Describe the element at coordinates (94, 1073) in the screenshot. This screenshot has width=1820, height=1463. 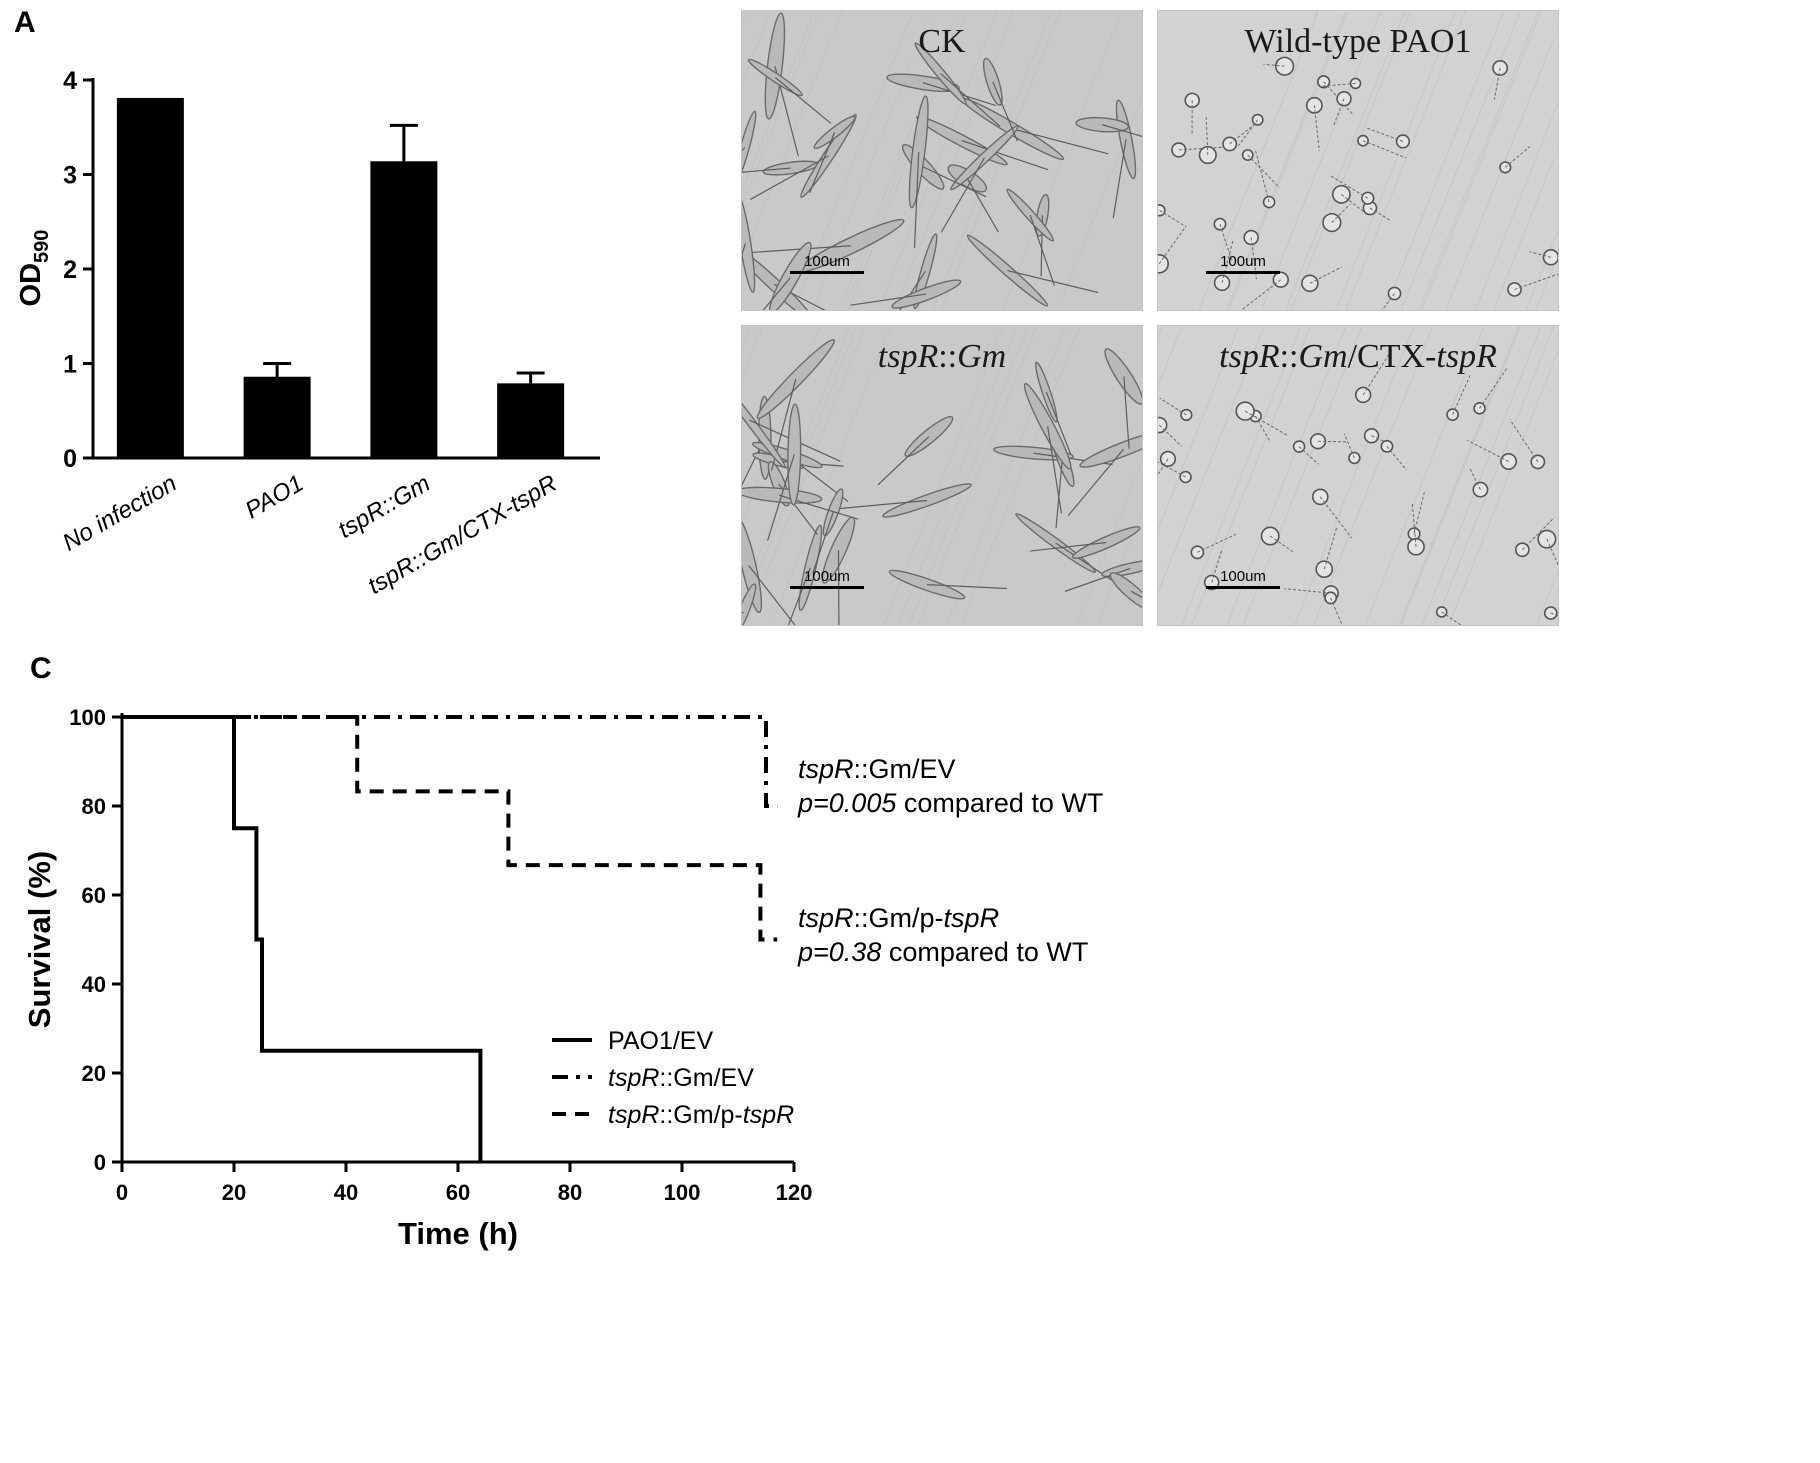
I see `y-tick-label: 20` at that location.